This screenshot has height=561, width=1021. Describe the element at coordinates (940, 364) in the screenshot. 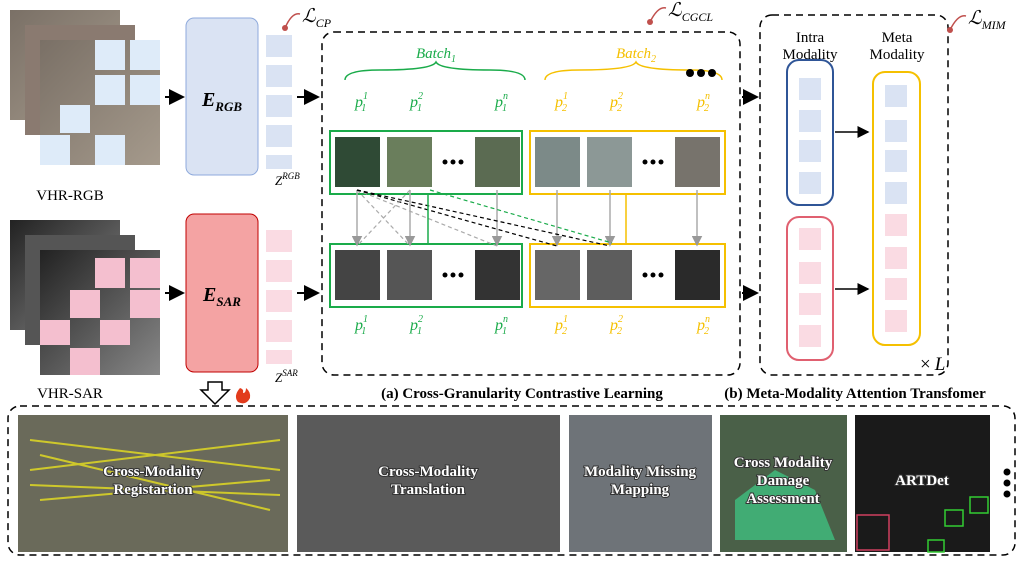

I see `repeat-sub: L` at that location.